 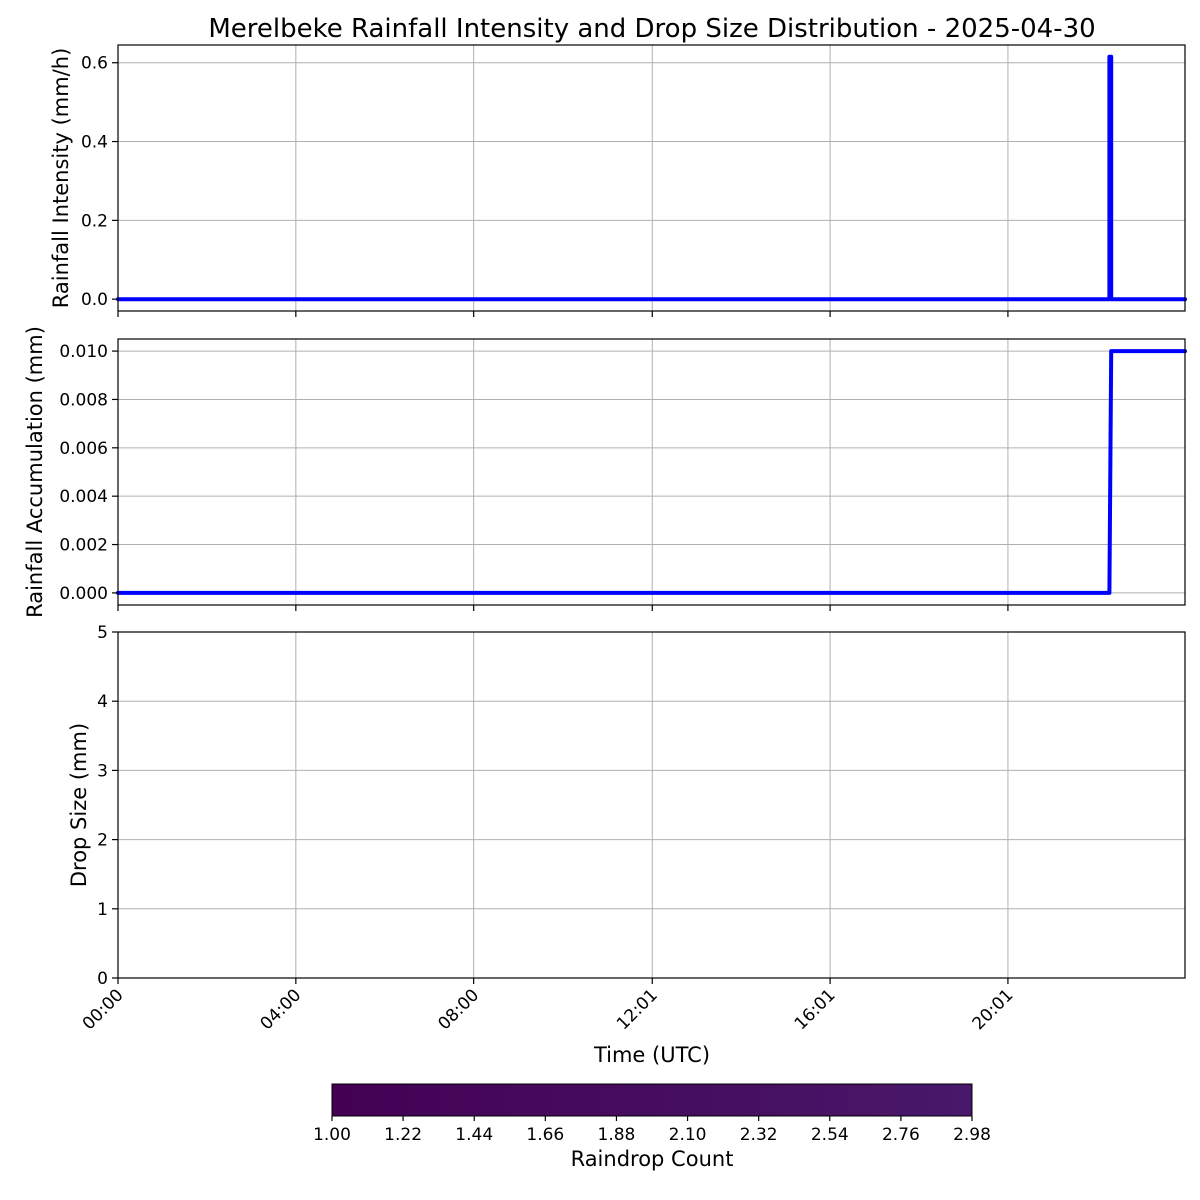 I want to click on x-tick-label: 04:00, so click(x=281, y=1009).